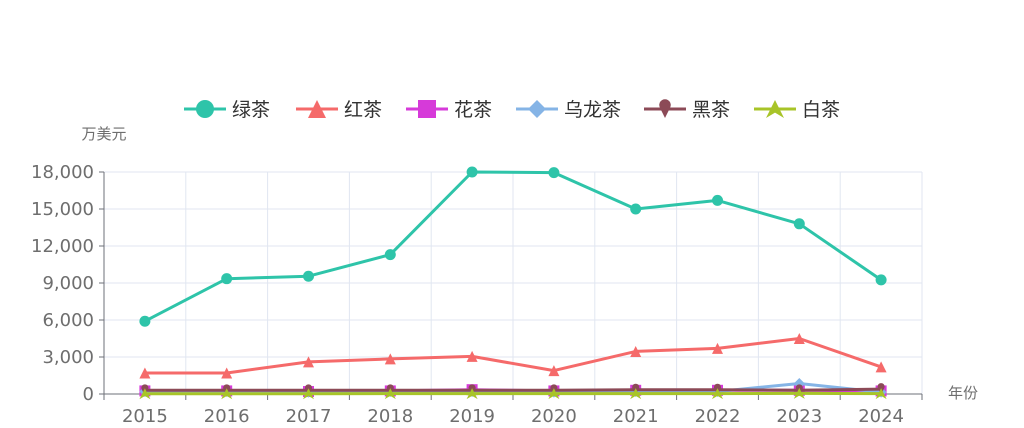 Image resolution: width=1024 pixels, height=428 pixels. I want to click on x-tick-label: 2021, so click(636, 416).